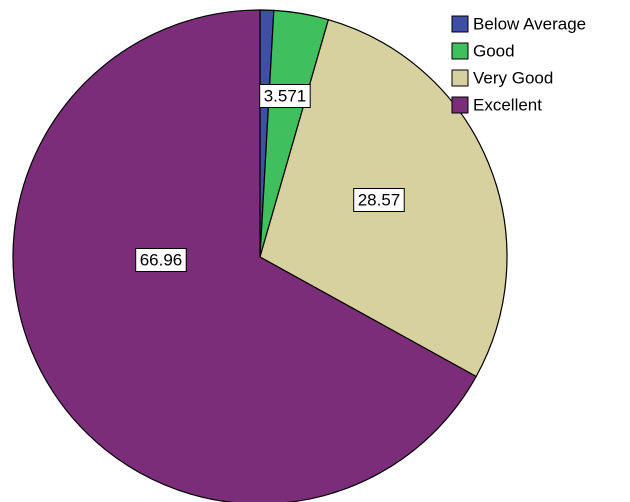 The image size is (630, 502). Describe the element at coordinates (460, 24) in the screenshot. I see `legend-swatch-below-average` at that location.